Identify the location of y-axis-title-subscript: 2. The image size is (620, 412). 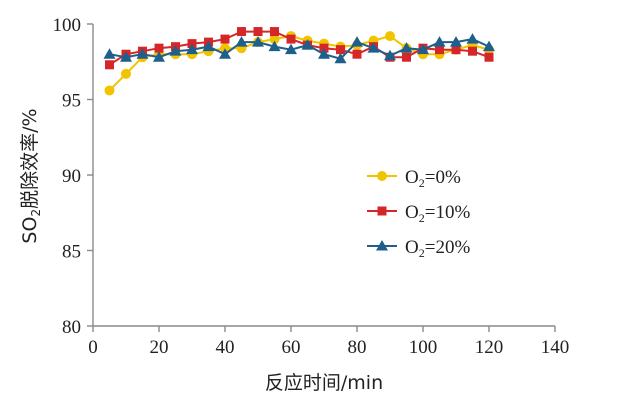
(36, 213).